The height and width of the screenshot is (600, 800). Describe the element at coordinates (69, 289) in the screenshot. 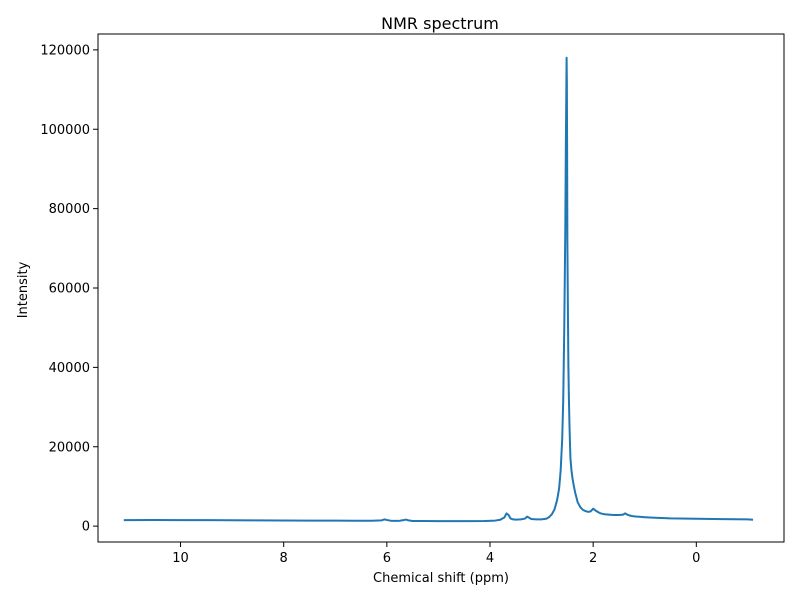

I see `y-tick-label: 60000` at that location.